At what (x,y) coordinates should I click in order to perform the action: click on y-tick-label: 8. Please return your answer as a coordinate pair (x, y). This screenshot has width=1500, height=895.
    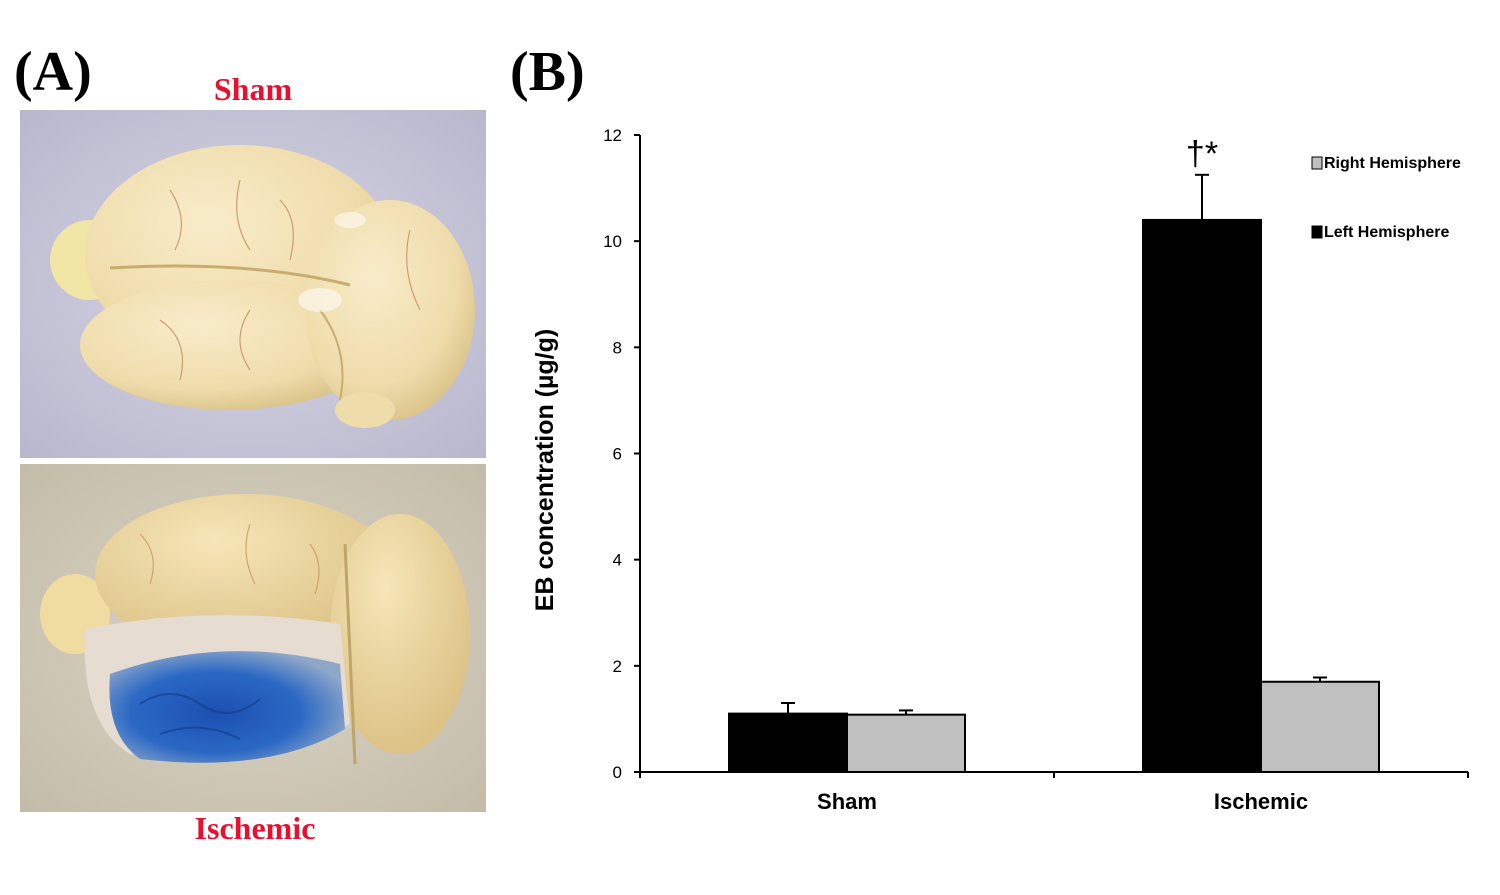
    Looking at the image, I should click on (617, 347).